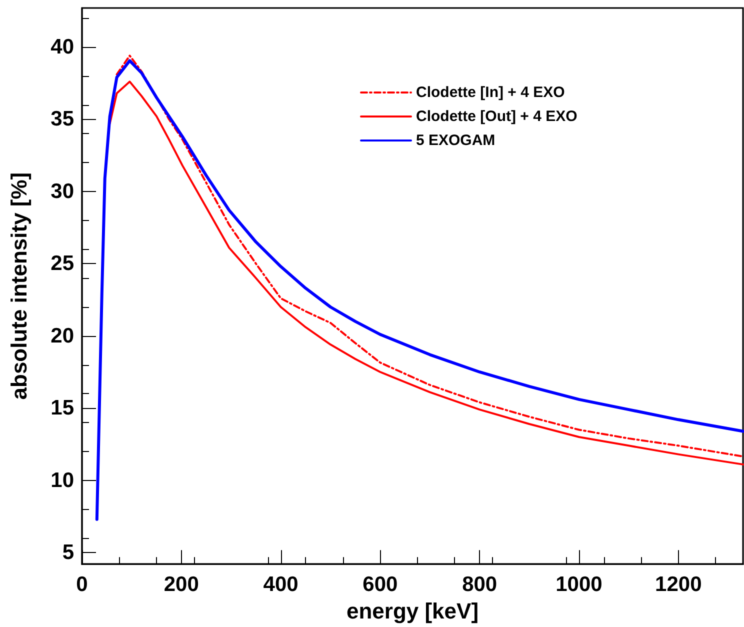  I want to click on y-axis-title: absolute intensity [%], so click(19, 286).